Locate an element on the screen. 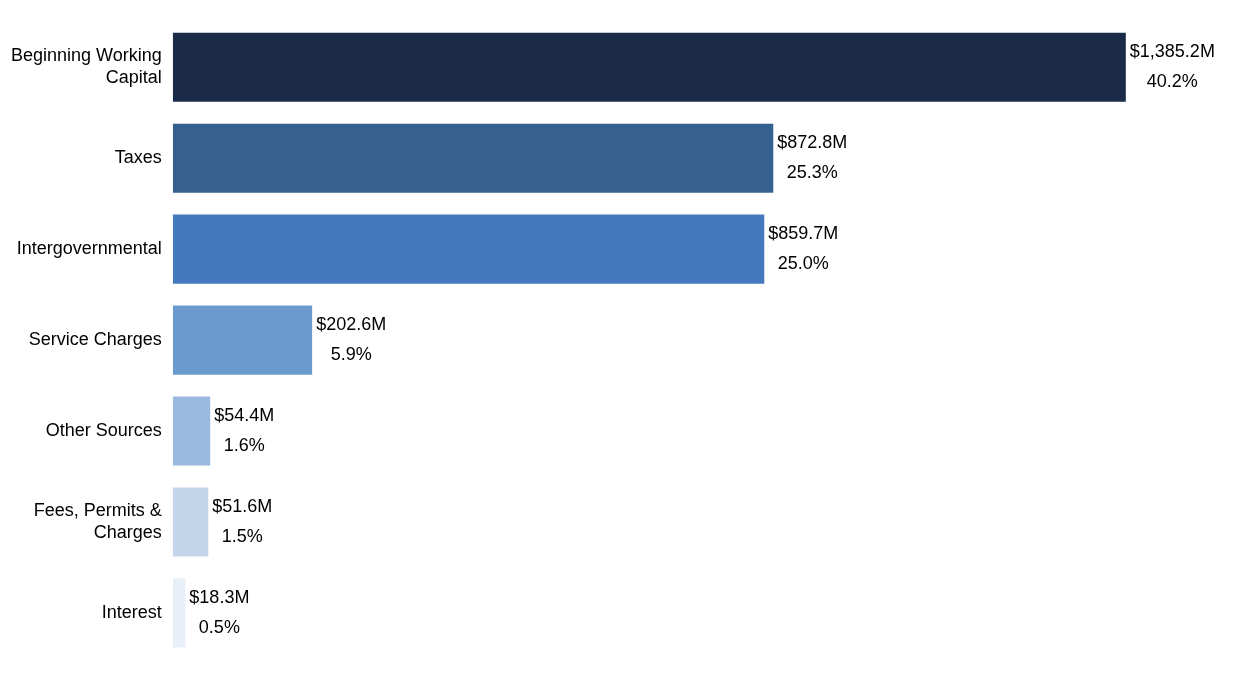 The width and height of the screenshot is (1249, 683). annotation: 1.6% is located at coordinates (244, 445).